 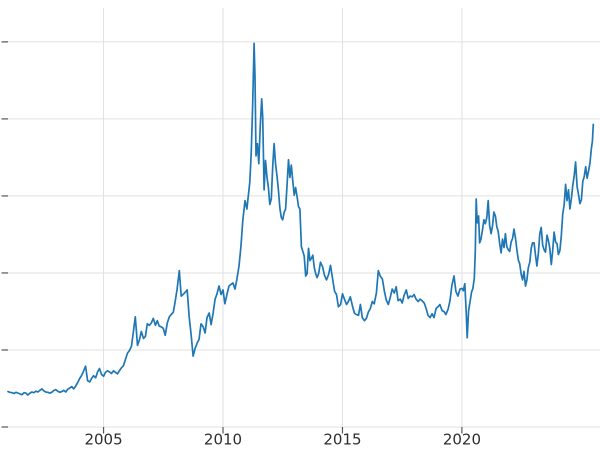 What do you see at coordinates (462, 440) in the screenshot?
I see `x-tick-label: 2020` at bounding box center [462, 440].